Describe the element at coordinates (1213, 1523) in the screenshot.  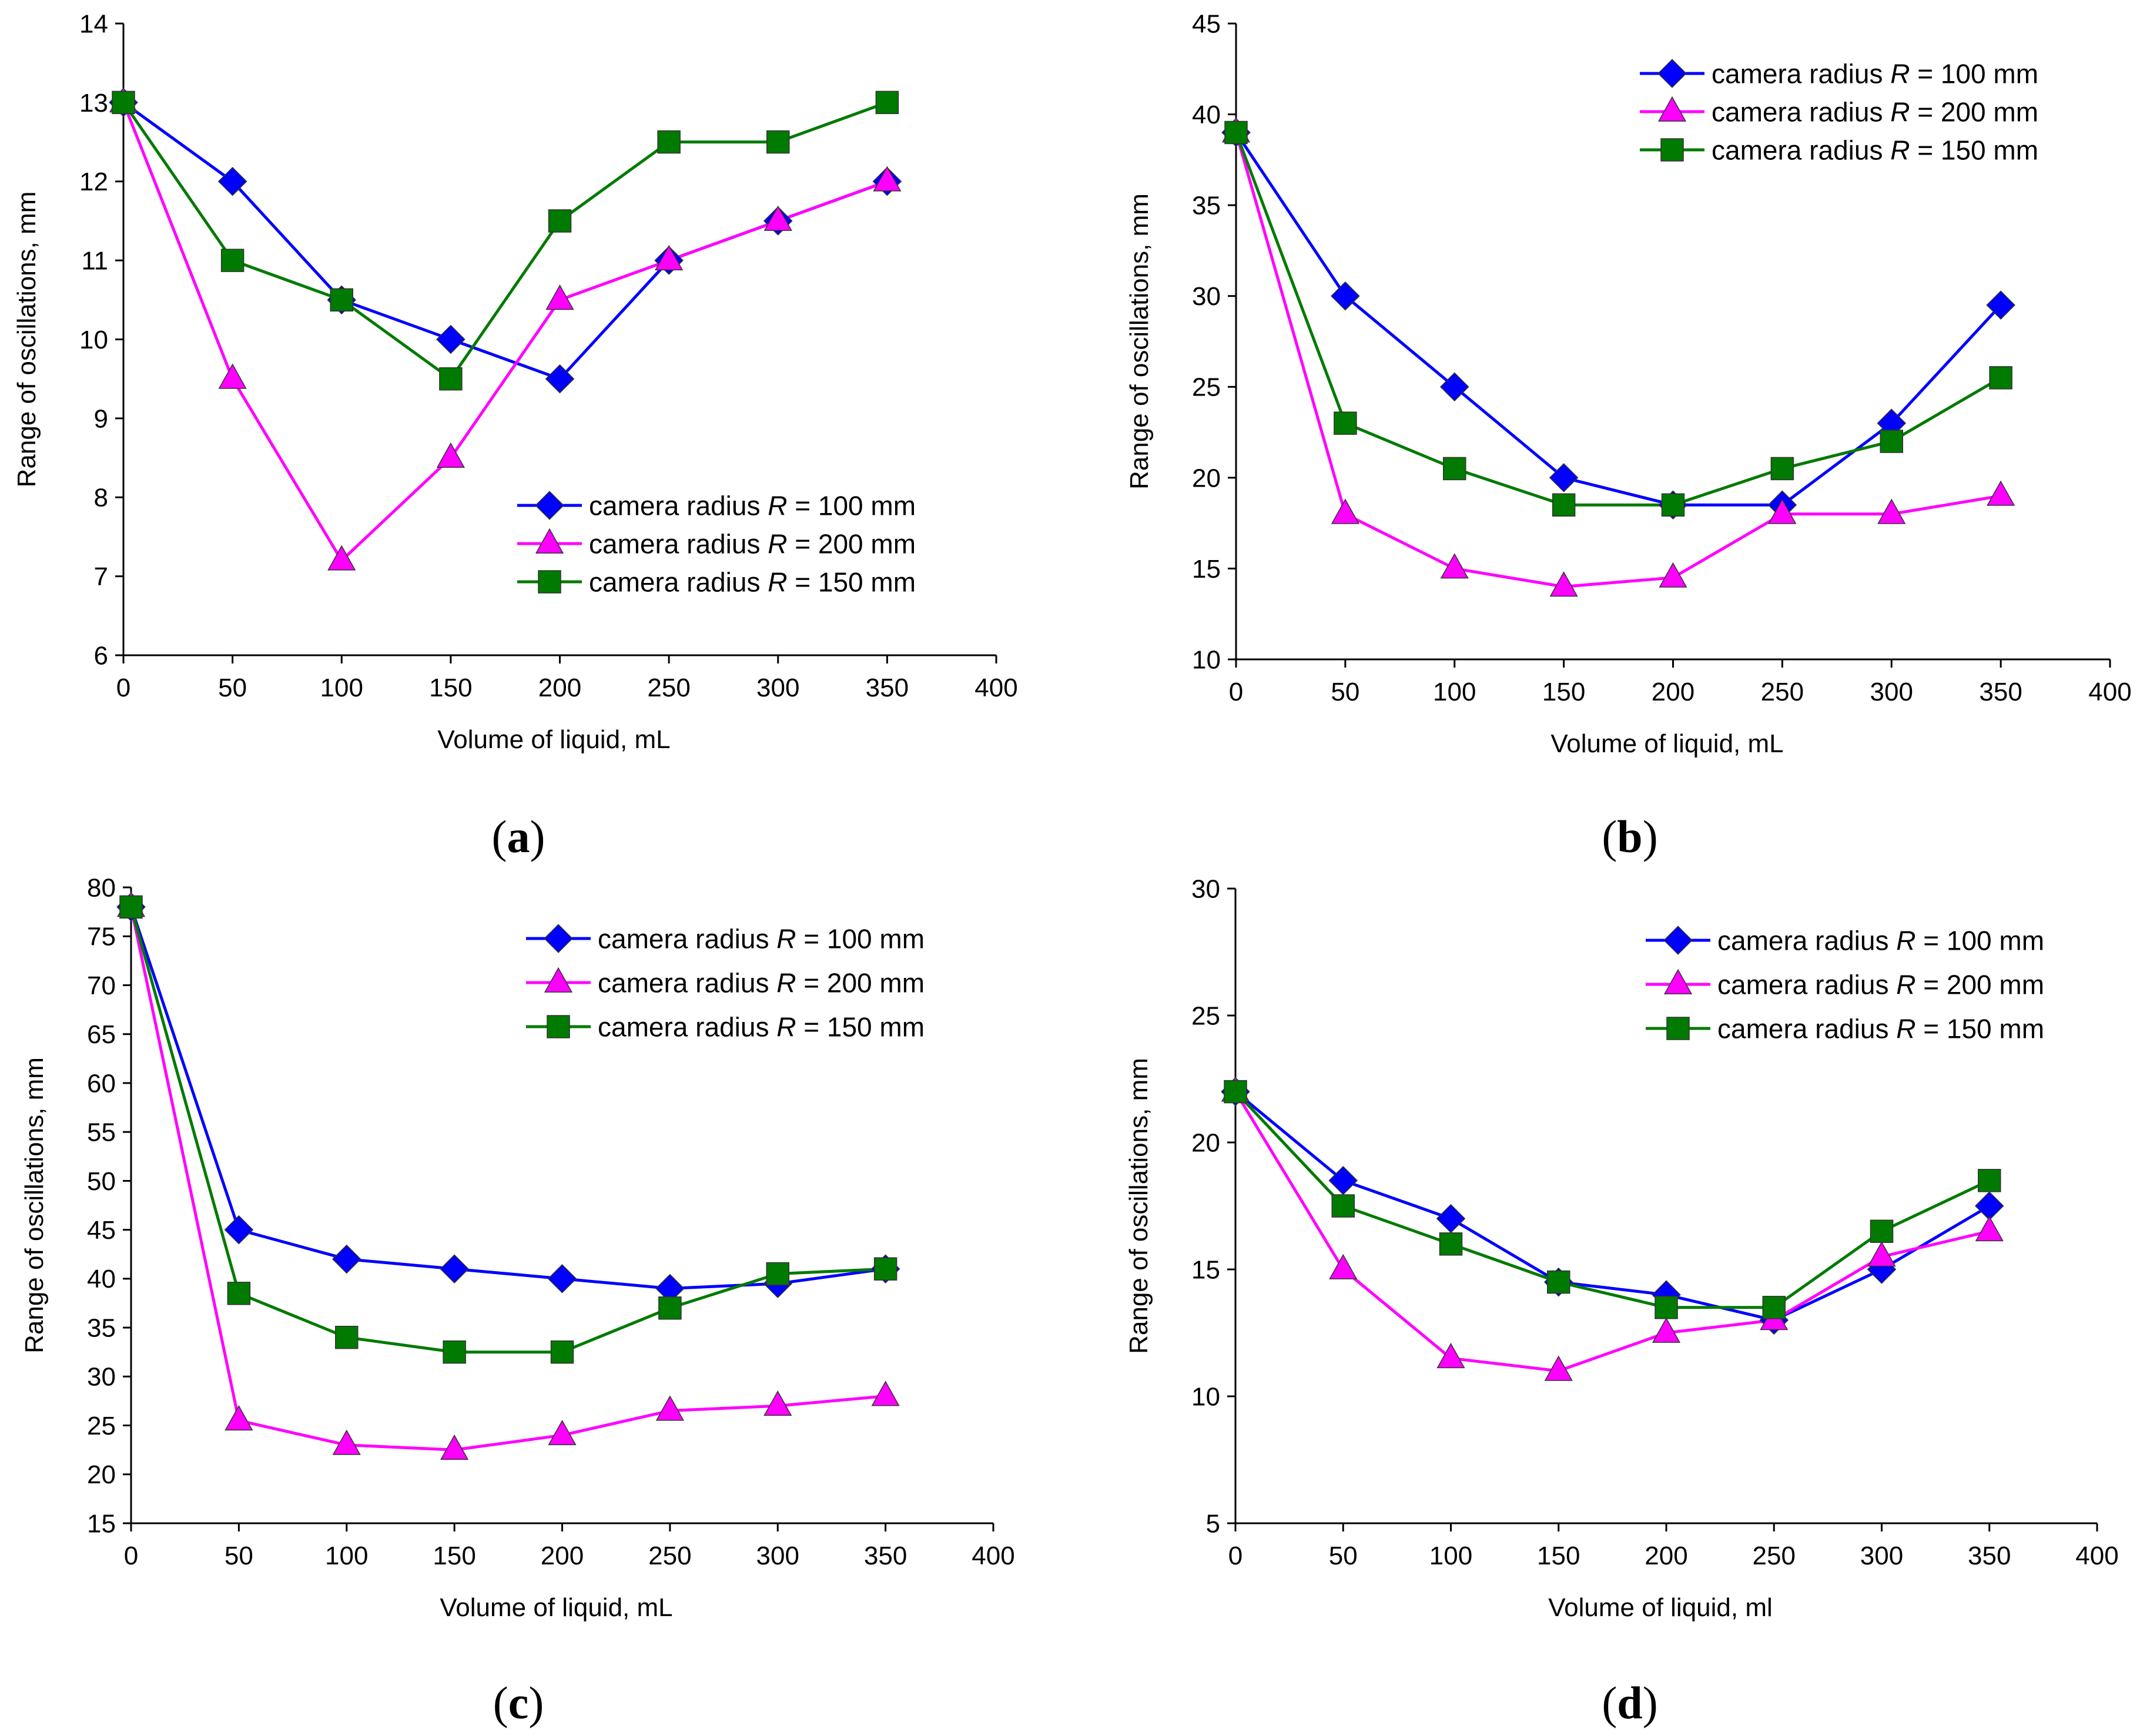
I see `y-tick-label: 5` at that location.